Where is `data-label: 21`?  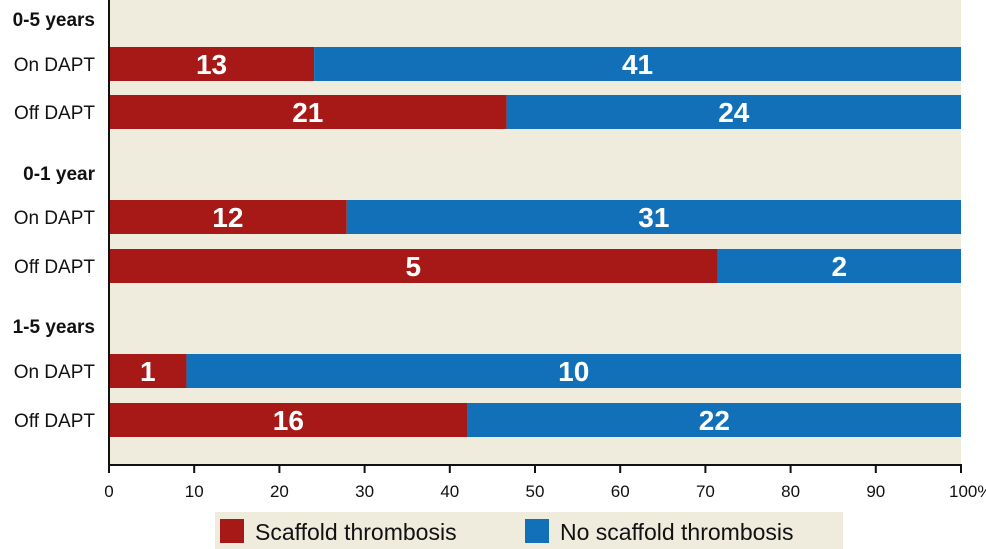 data-label: 21 is located at coordinates (307, 112).